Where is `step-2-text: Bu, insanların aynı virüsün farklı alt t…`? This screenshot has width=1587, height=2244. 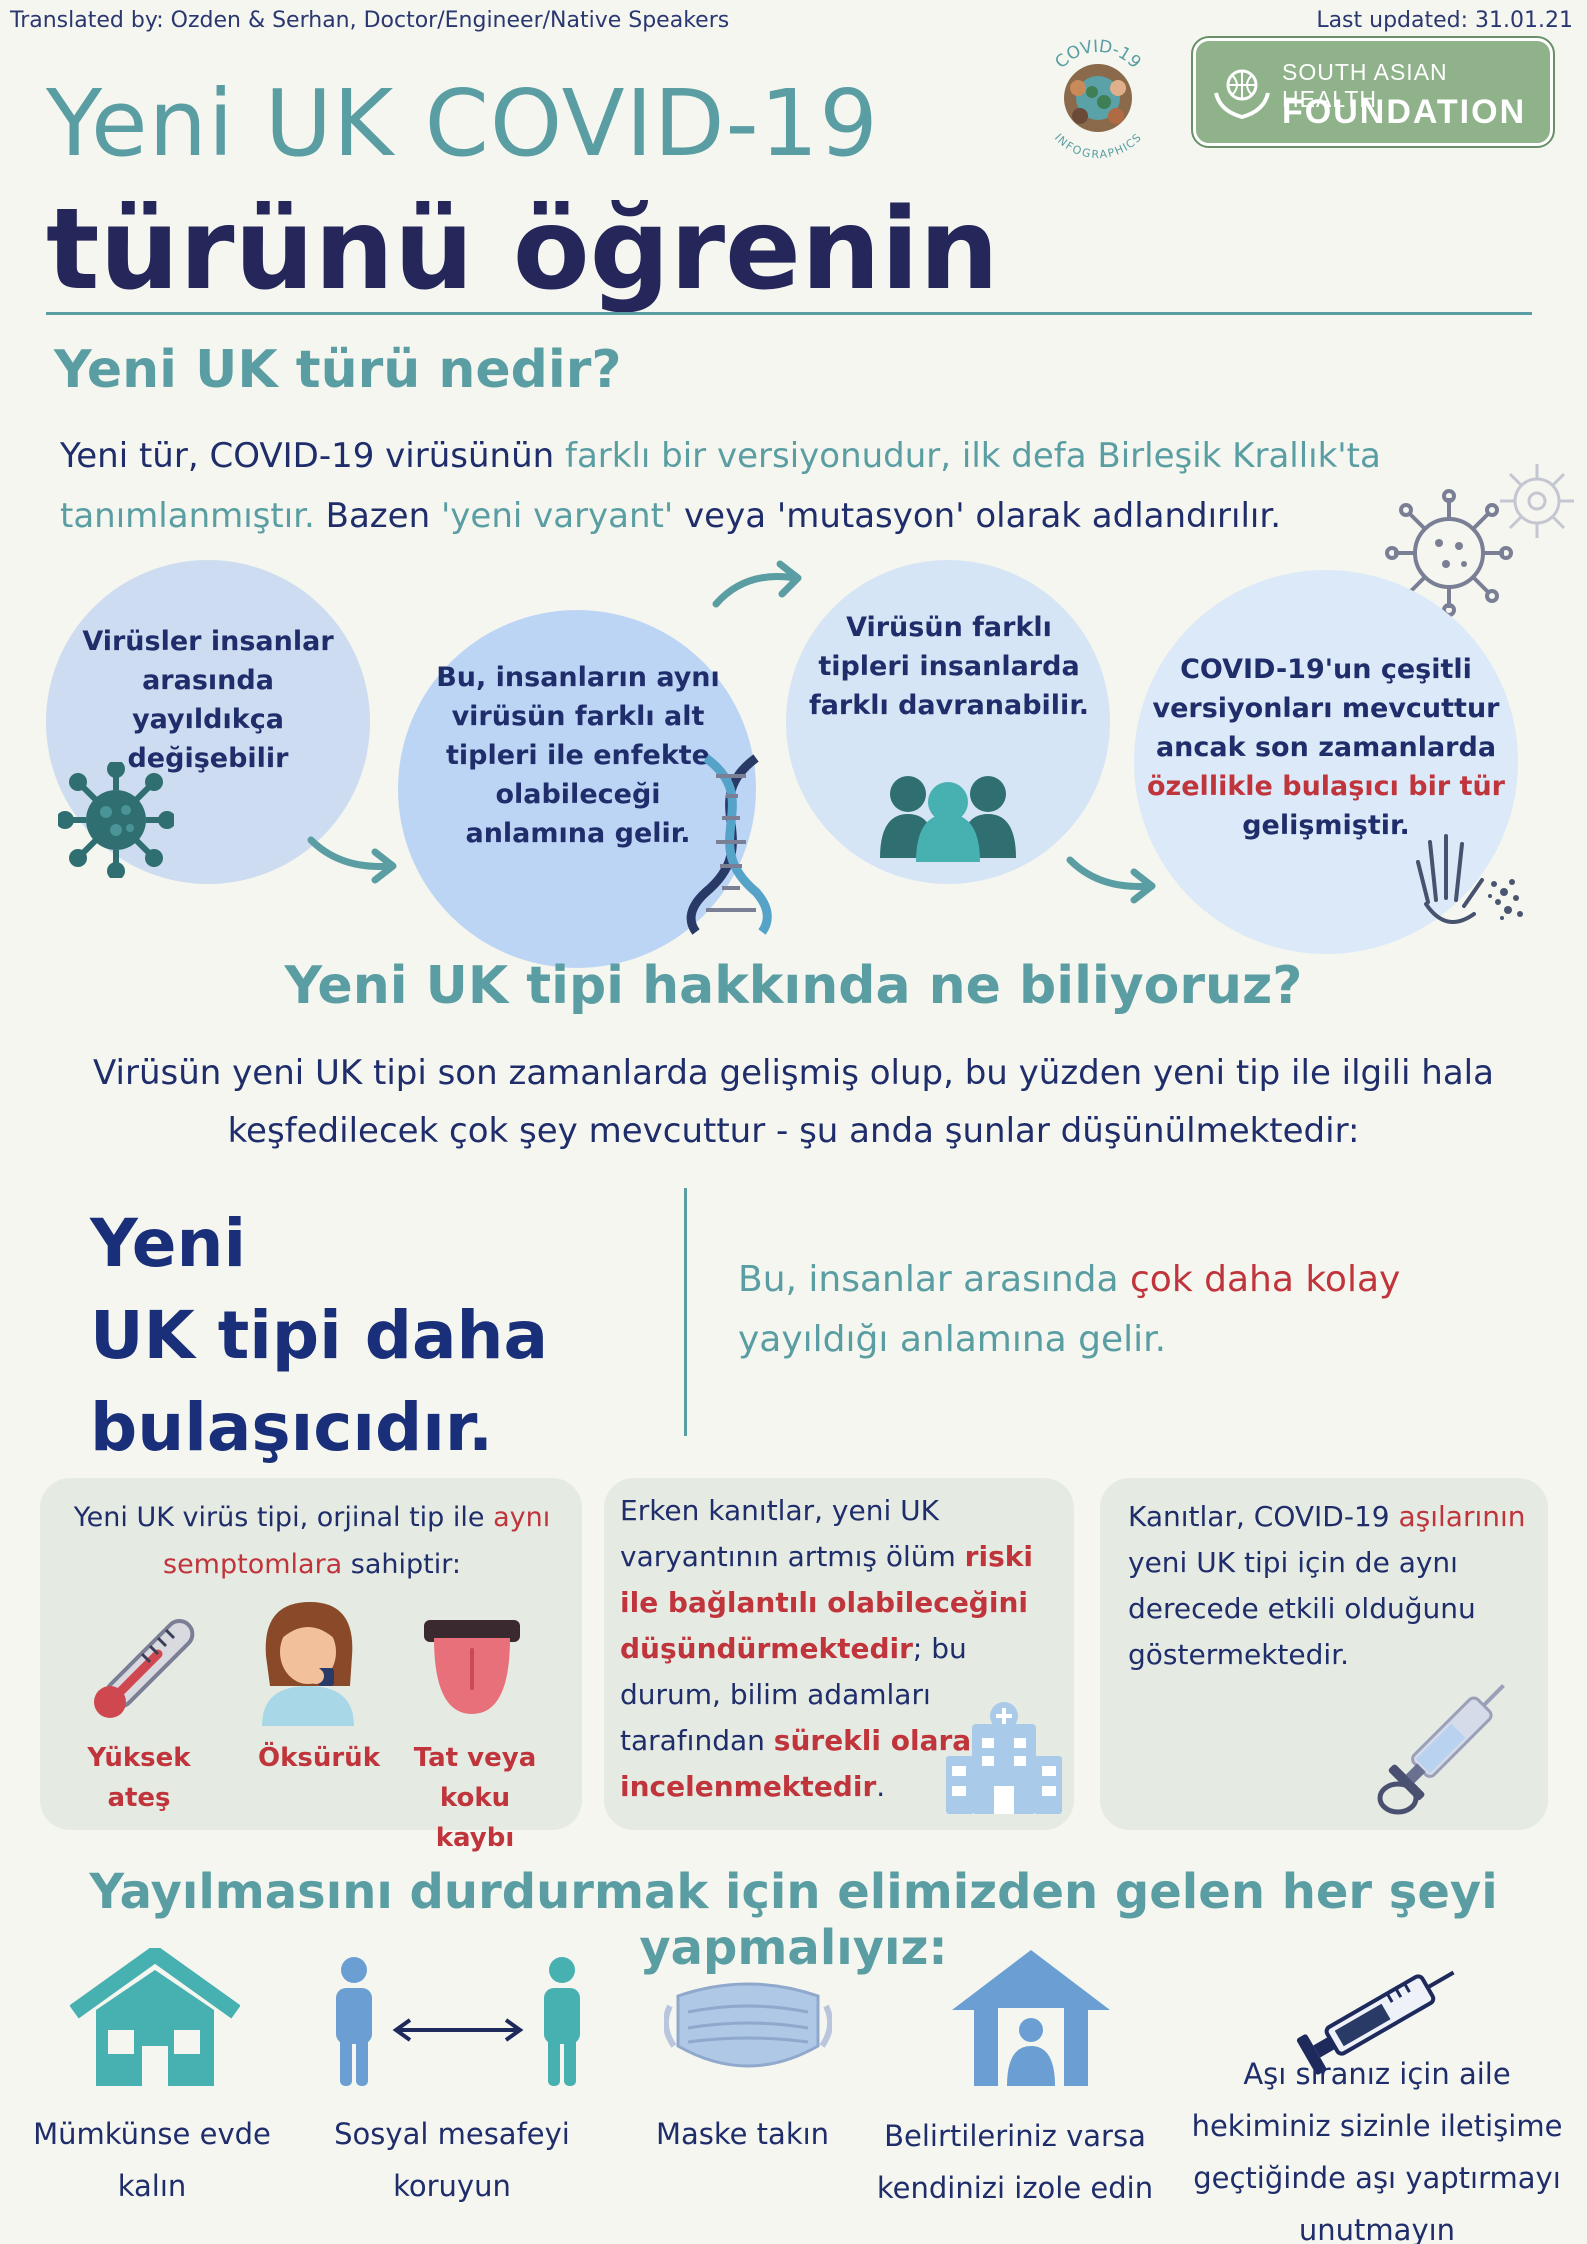 step-2-text: Bu, insanların aynı virüsün farklı alt t… is located at coordinates (578, 755).